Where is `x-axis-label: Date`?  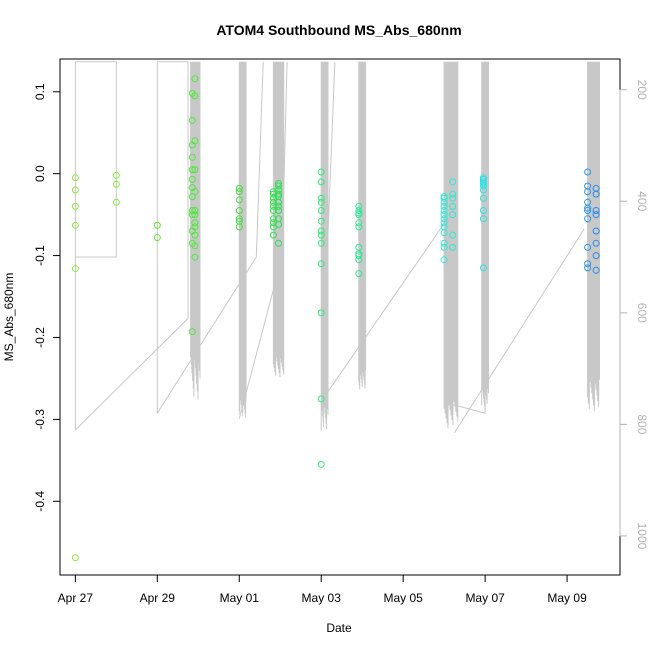
x-axis-label: Date is located at coordinates (339, 628).